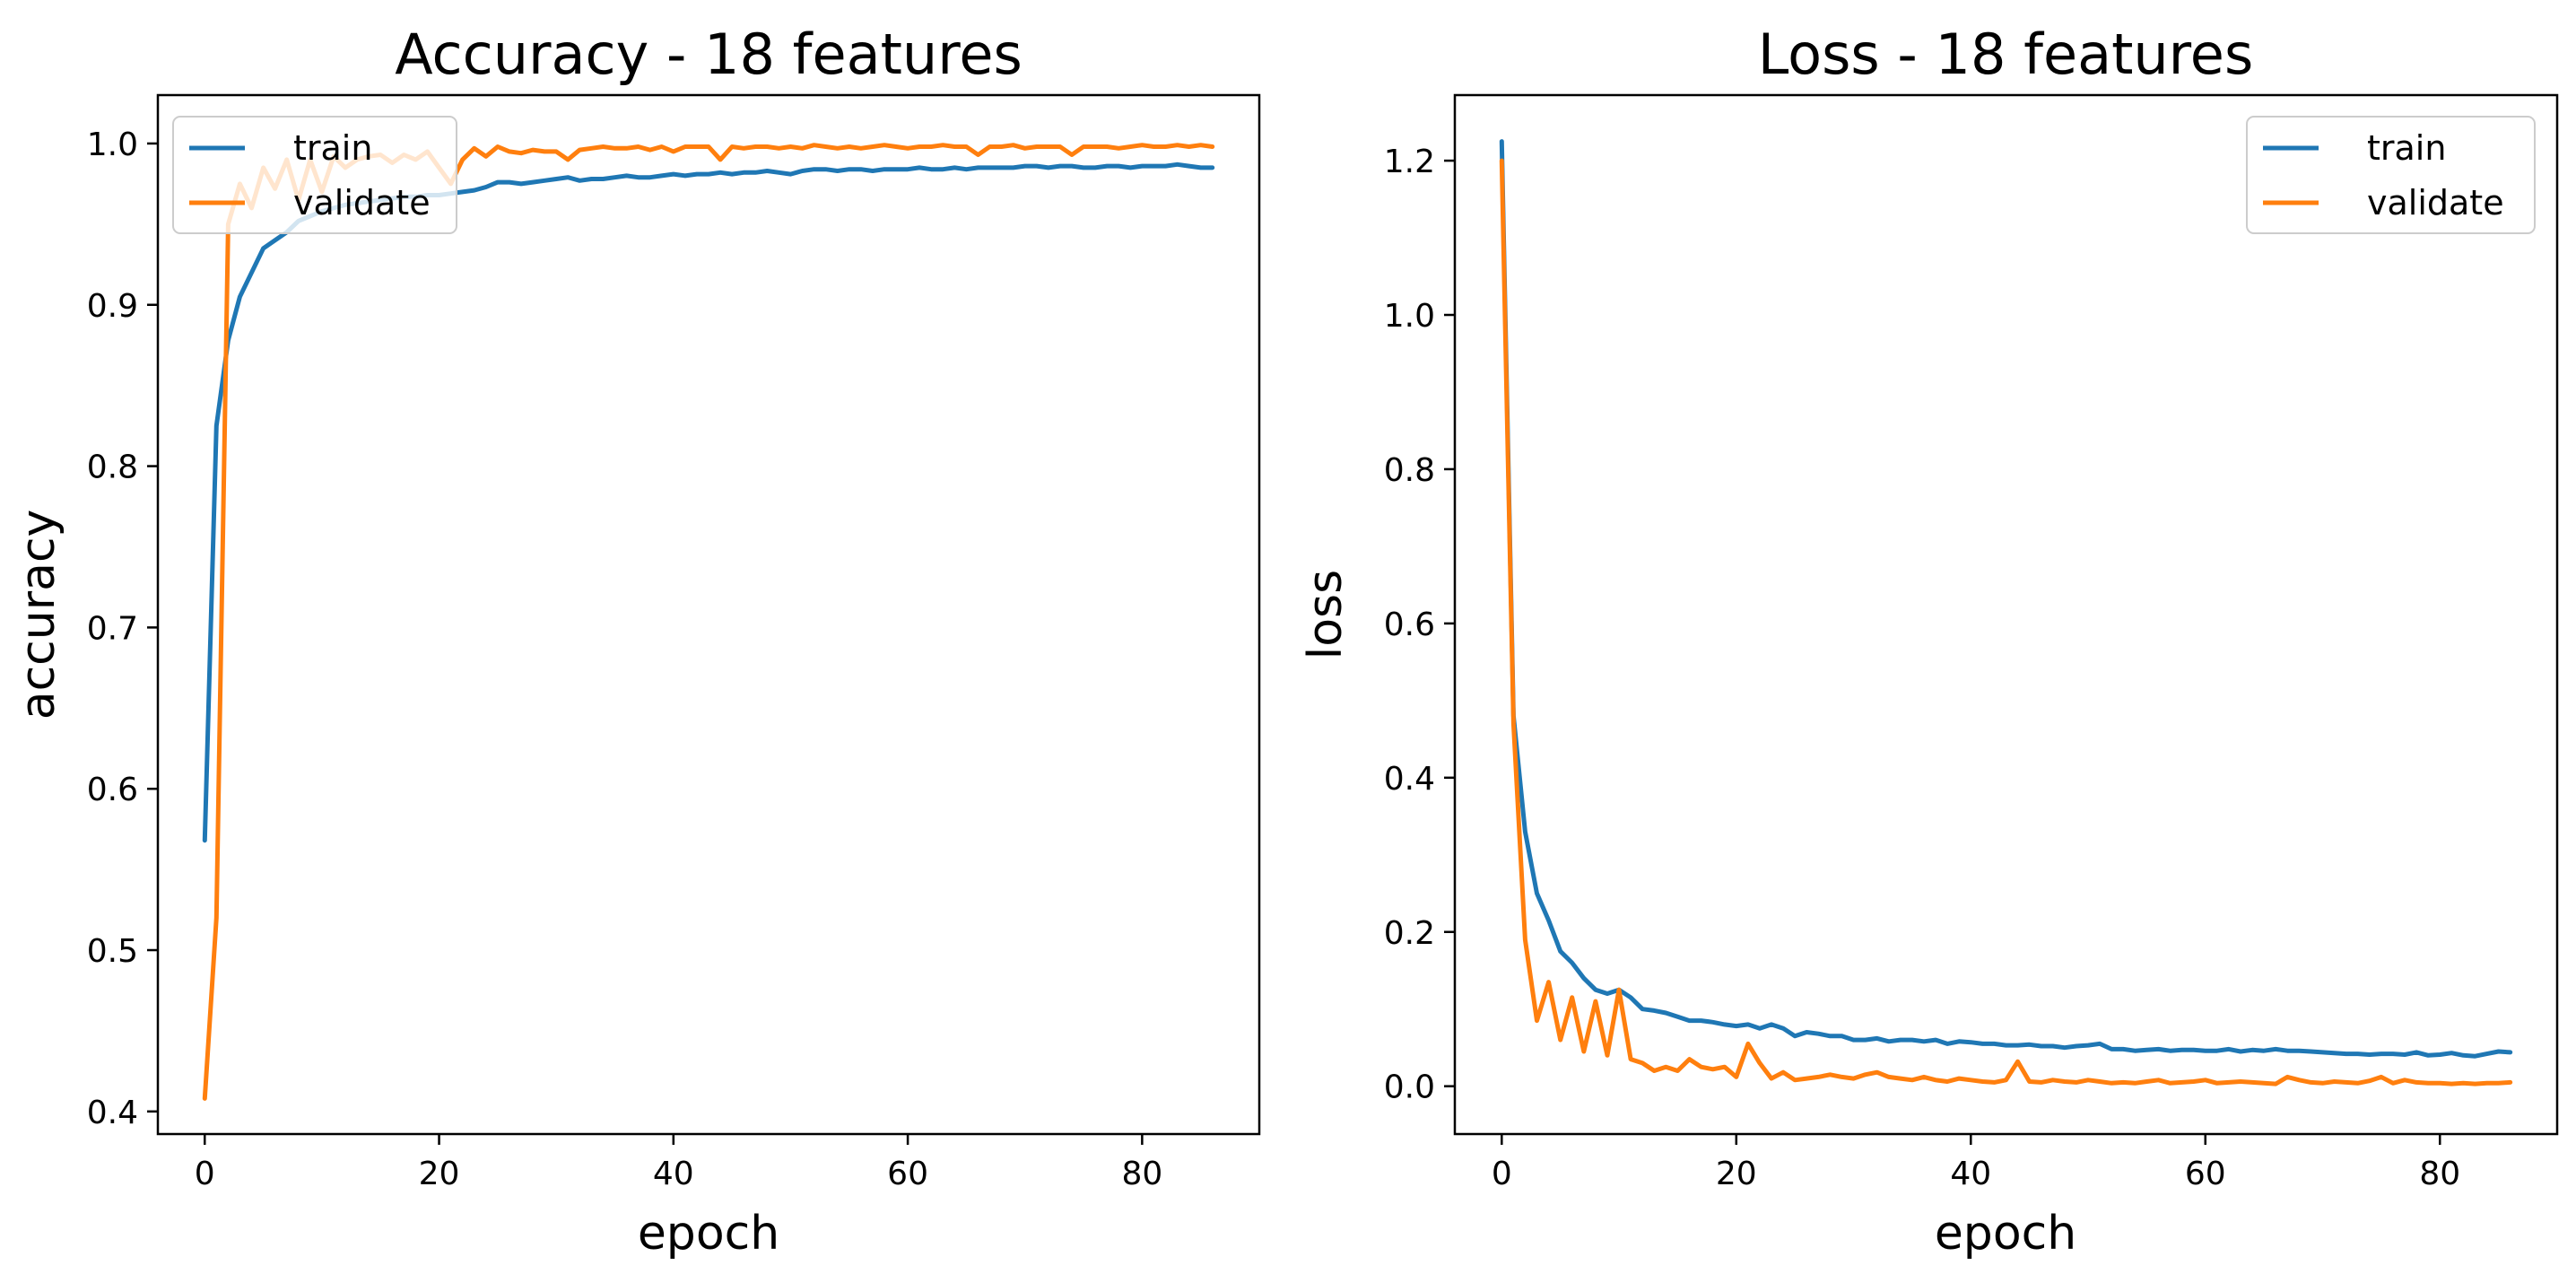 This screenshot has width=2576, height=1274. What do you see at coordinates (1409, 162) in the screenshot?
I see `loss-y-tick-label: 1.2` at bounding box center [1409, 162].